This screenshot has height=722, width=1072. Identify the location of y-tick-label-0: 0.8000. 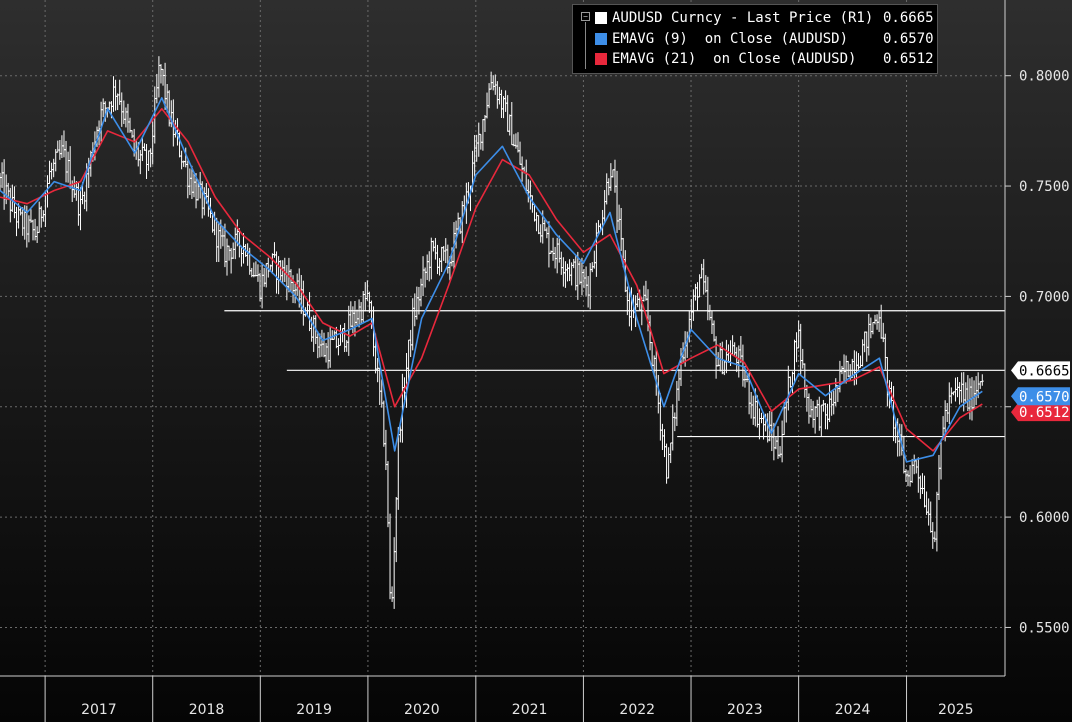
(1044, 77).